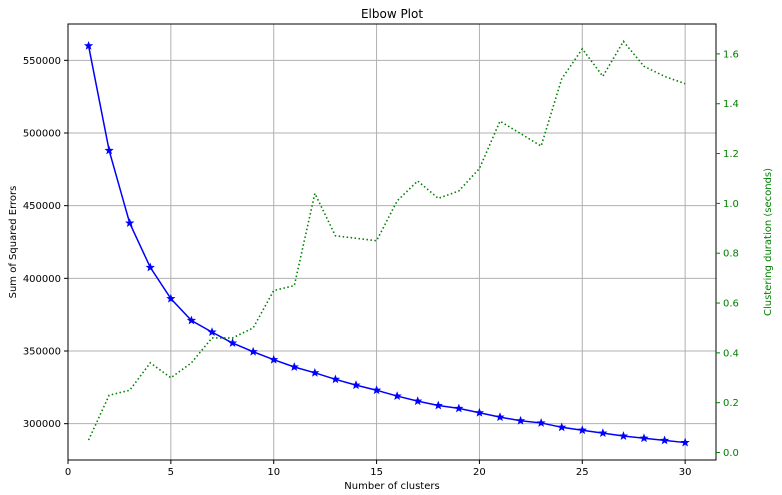 The width and height of the screenshot is (782, 495). I want to click on y2-tick-label: 1.4, so click(731, 104).